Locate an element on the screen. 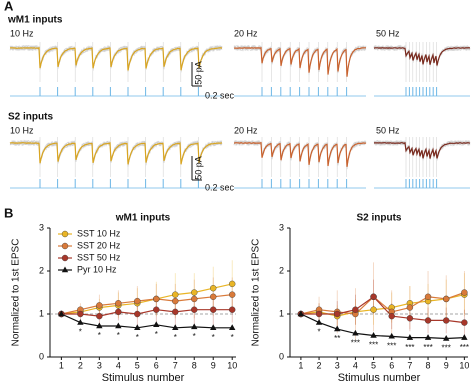 This screenshot has width=474, height=390. chart-title: S2 inputs is located at coordinates (378, 218).